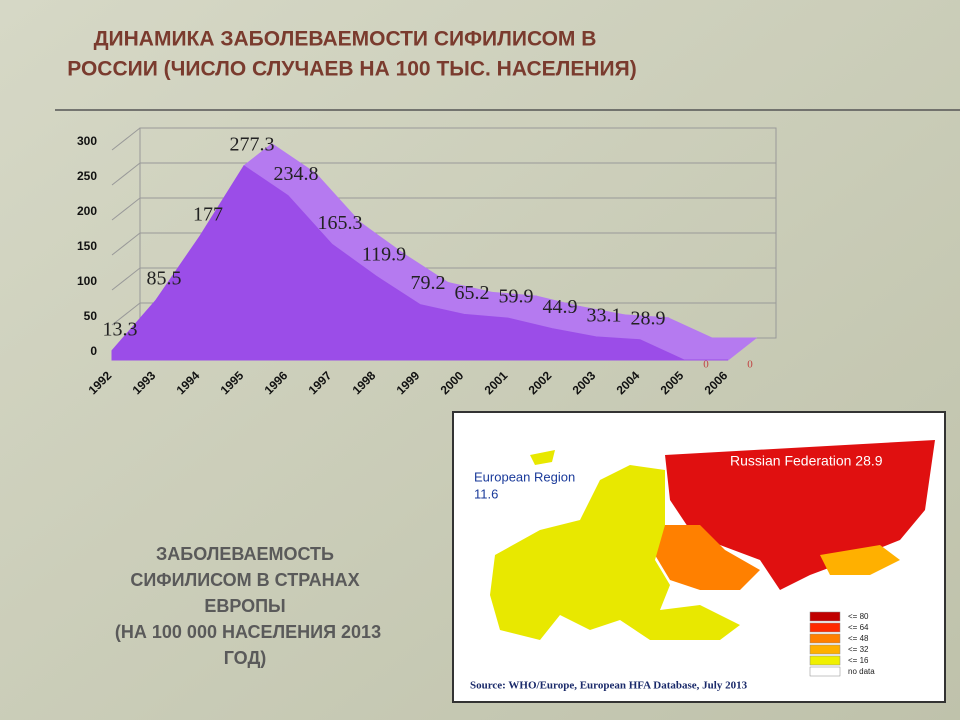 The height and width of the screenshot is (725, 960). I want to click on value-label: 177, so click(208, 215).